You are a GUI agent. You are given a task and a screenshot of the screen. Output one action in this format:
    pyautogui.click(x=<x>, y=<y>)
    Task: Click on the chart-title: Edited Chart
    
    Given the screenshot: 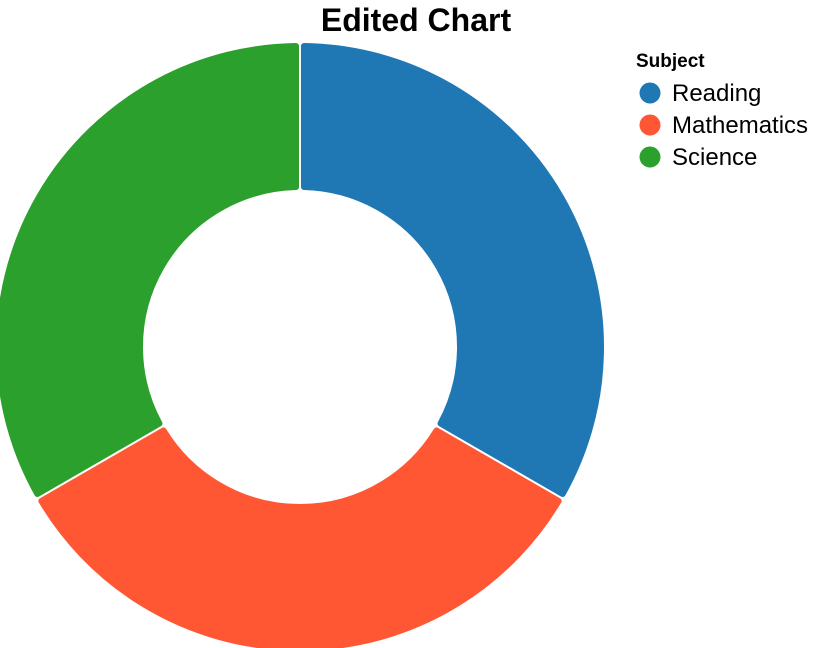 What is the action you would take?
    pyautogui.click(x=416, y=20)
    